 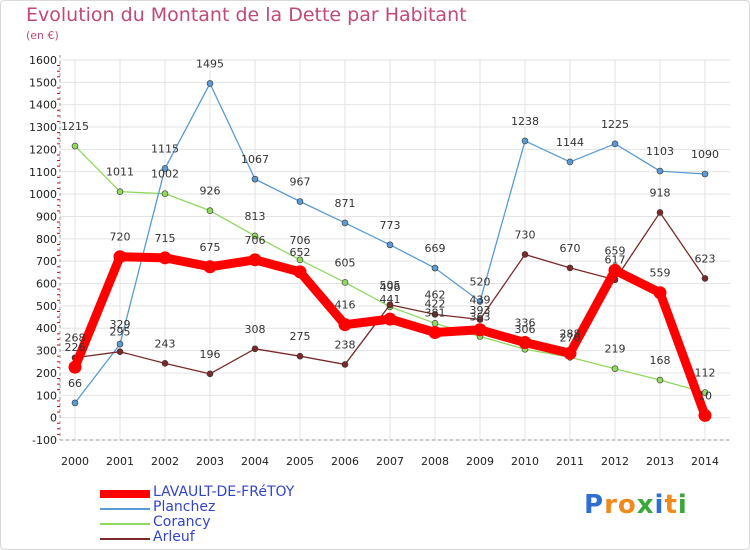 What do you see at coordinates (184, 507) in the screenshot?
I see `legend-label: Planchez` at bounding box center [184, 507].